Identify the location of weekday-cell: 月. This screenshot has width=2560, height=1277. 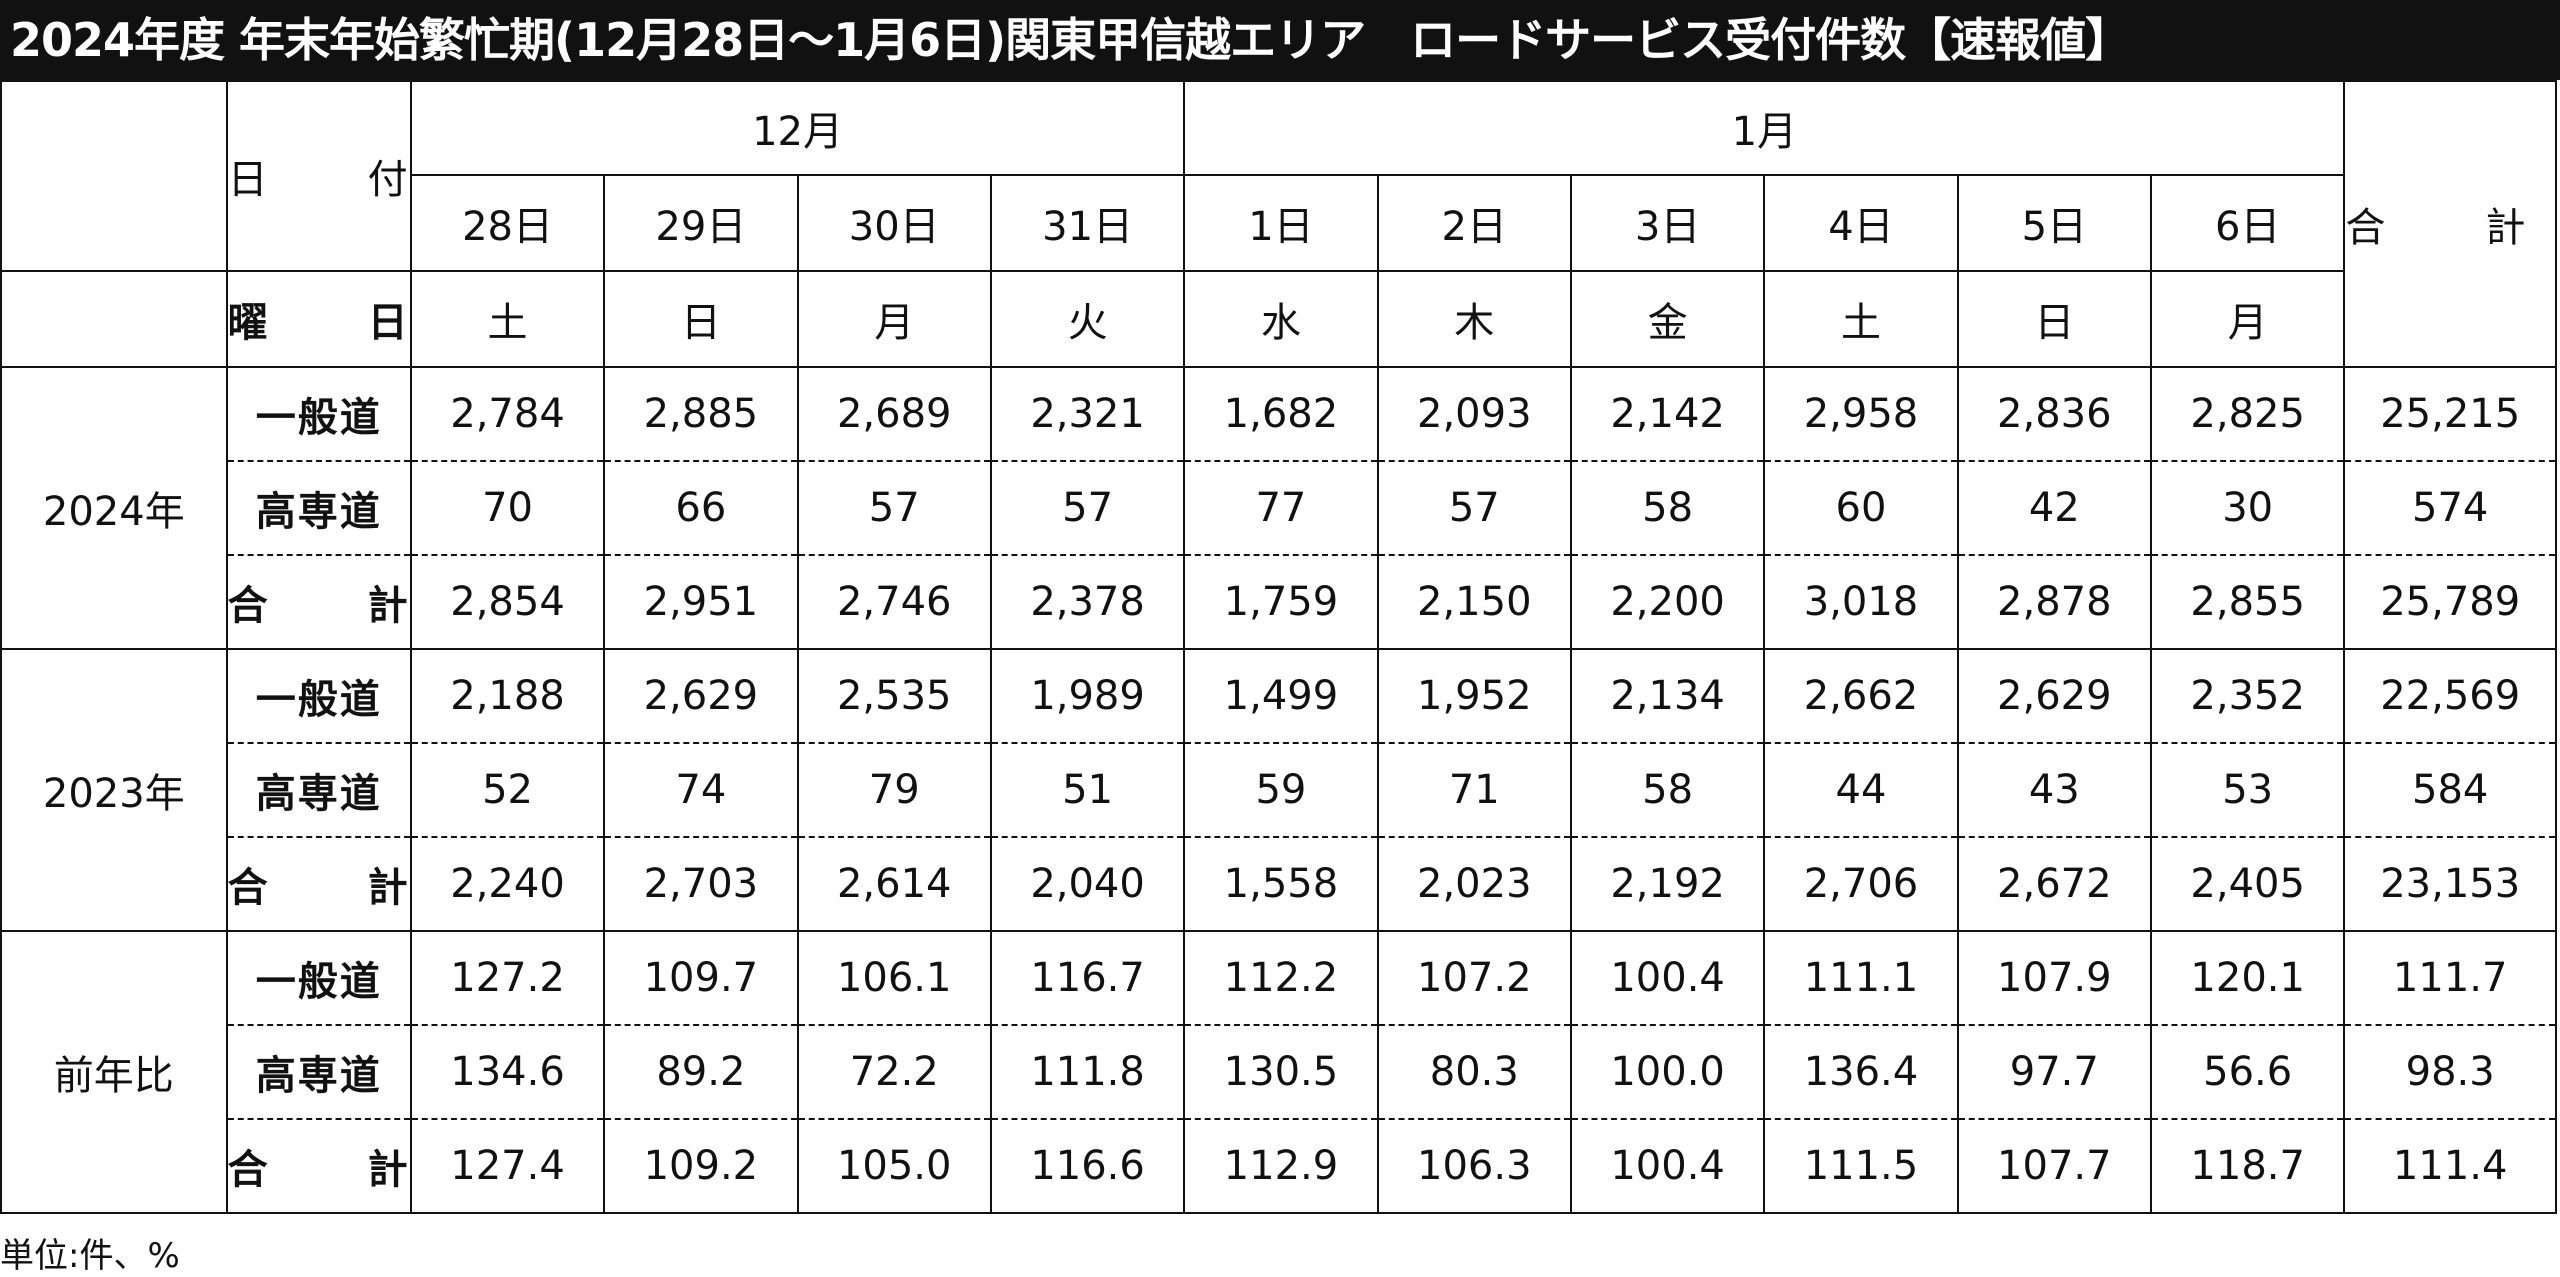
(2247, 319).